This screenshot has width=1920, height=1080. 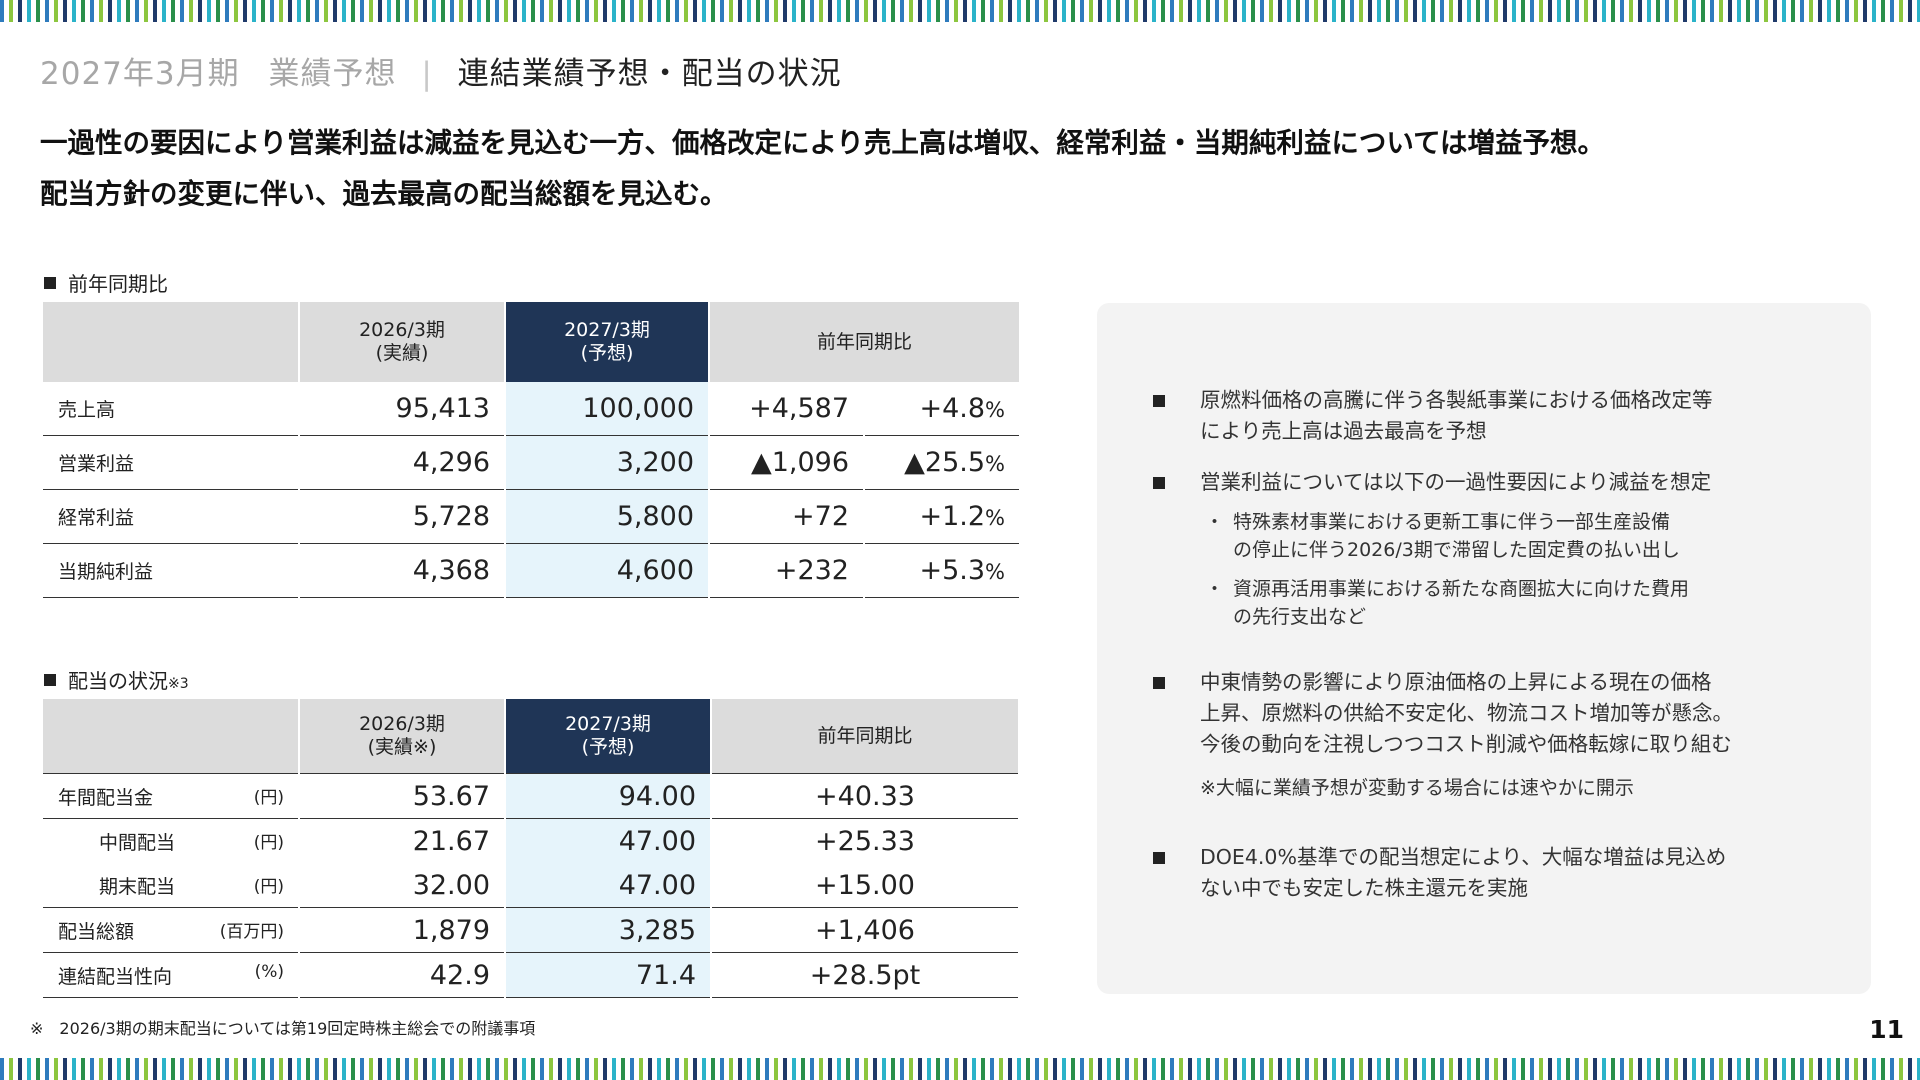 I want to click on cell-diff: +1,406, so click(x=864, y=930).